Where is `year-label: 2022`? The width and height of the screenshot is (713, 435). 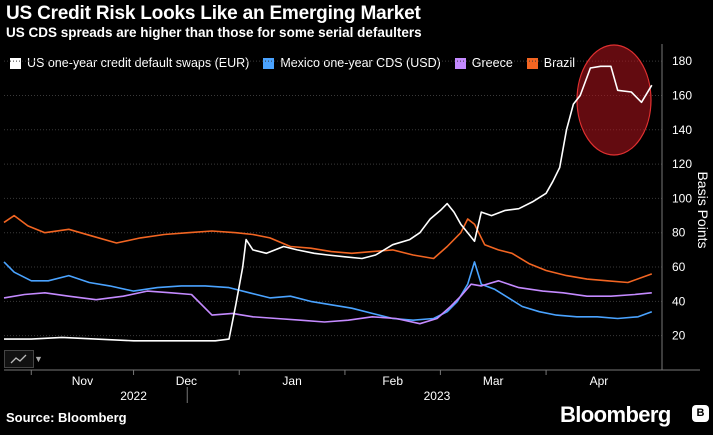 year-label: 2022 is located at coordinates (133, 396).